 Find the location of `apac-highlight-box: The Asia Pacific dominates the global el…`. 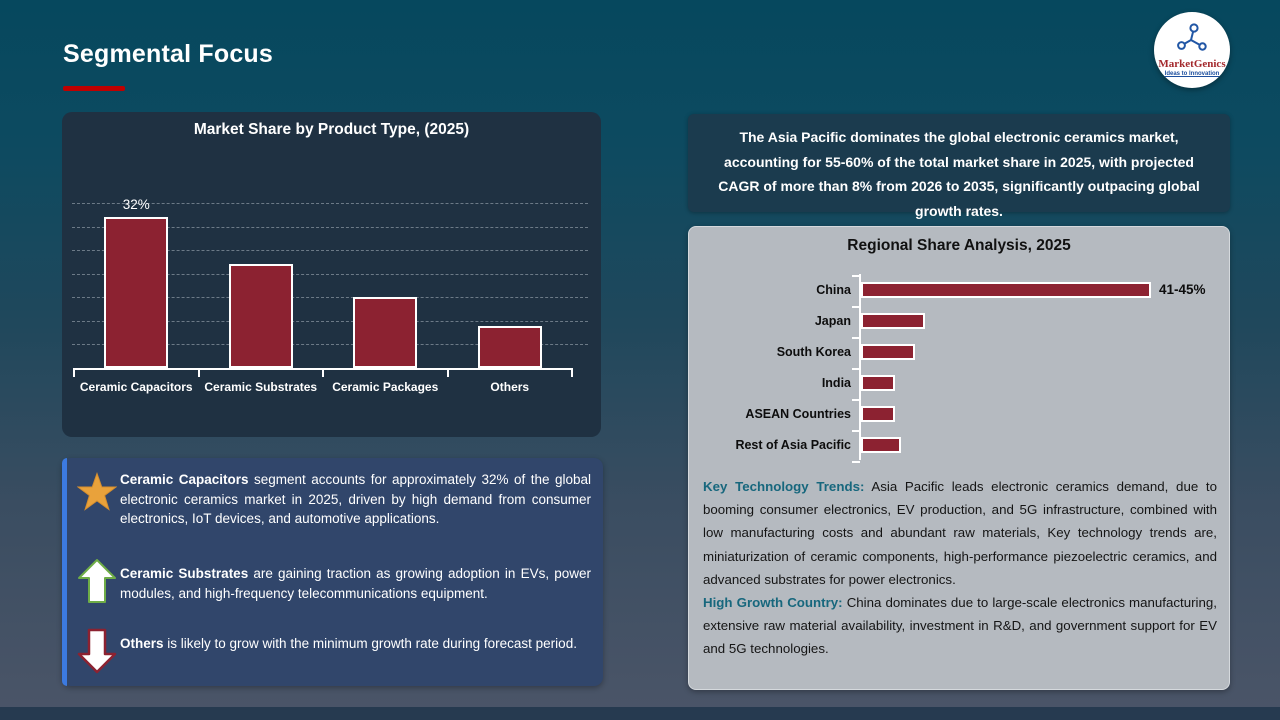

apac-highlight-box: The Asia Pacific dominates the global el… is located at coordinates (959, 166).